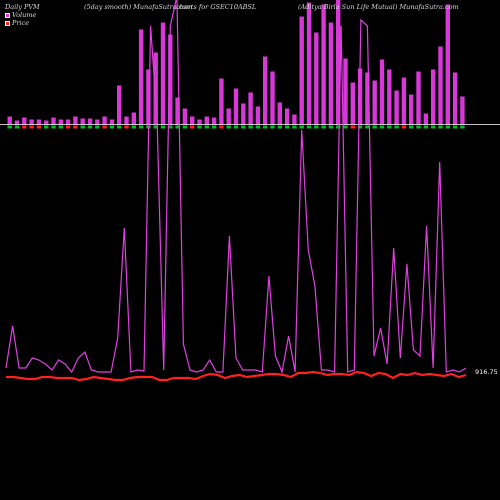 This screenshot has height=500, width=500. Describe the element at coordinates (138, 7) in the screenshot. I see `chart-title-middle: (5day smooth) MunafaSutra.com` at that location.